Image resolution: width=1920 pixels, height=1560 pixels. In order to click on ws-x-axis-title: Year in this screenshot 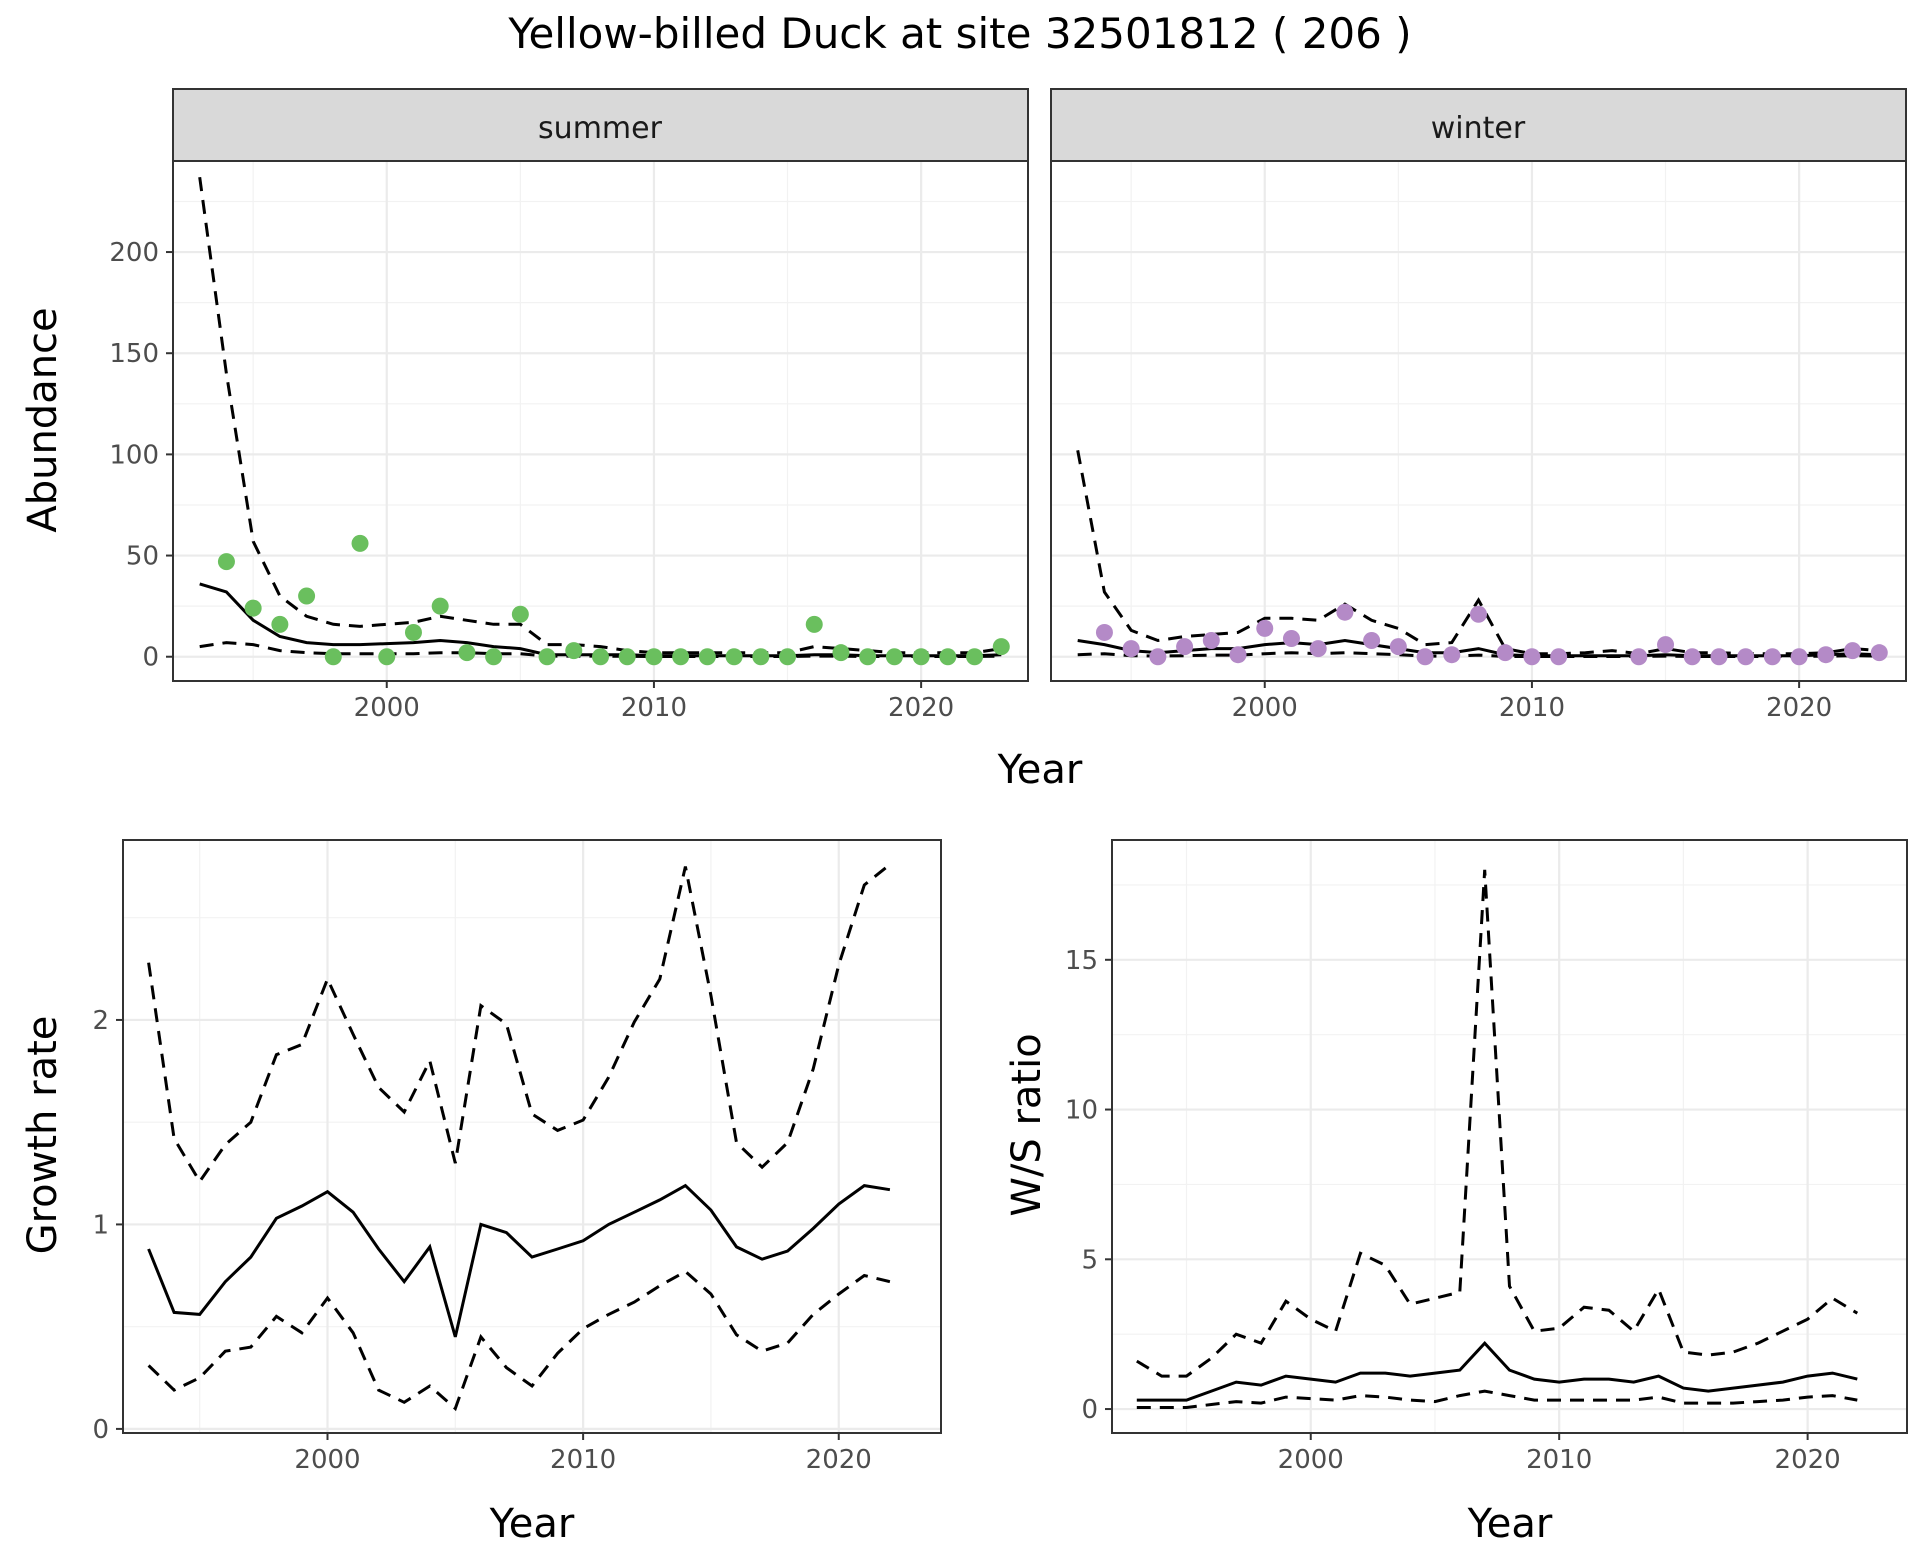, I will do `click(1510, 1524)`.